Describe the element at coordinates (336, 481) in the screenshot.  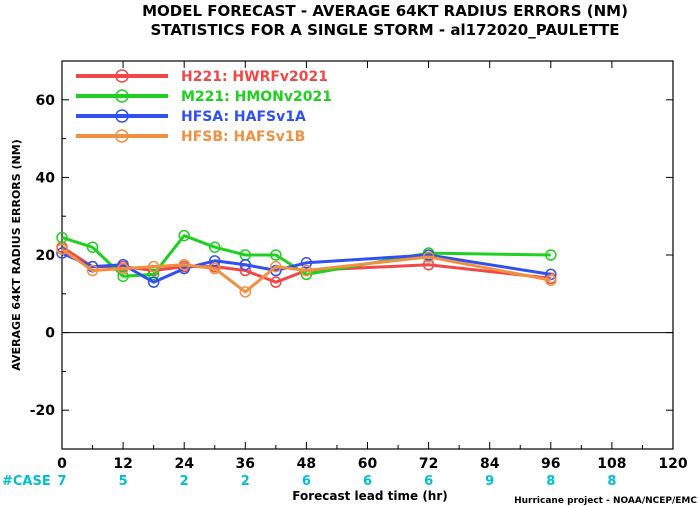
I see `case-values: 7 5 2 2 6 6 6 9 8 8` at that location.